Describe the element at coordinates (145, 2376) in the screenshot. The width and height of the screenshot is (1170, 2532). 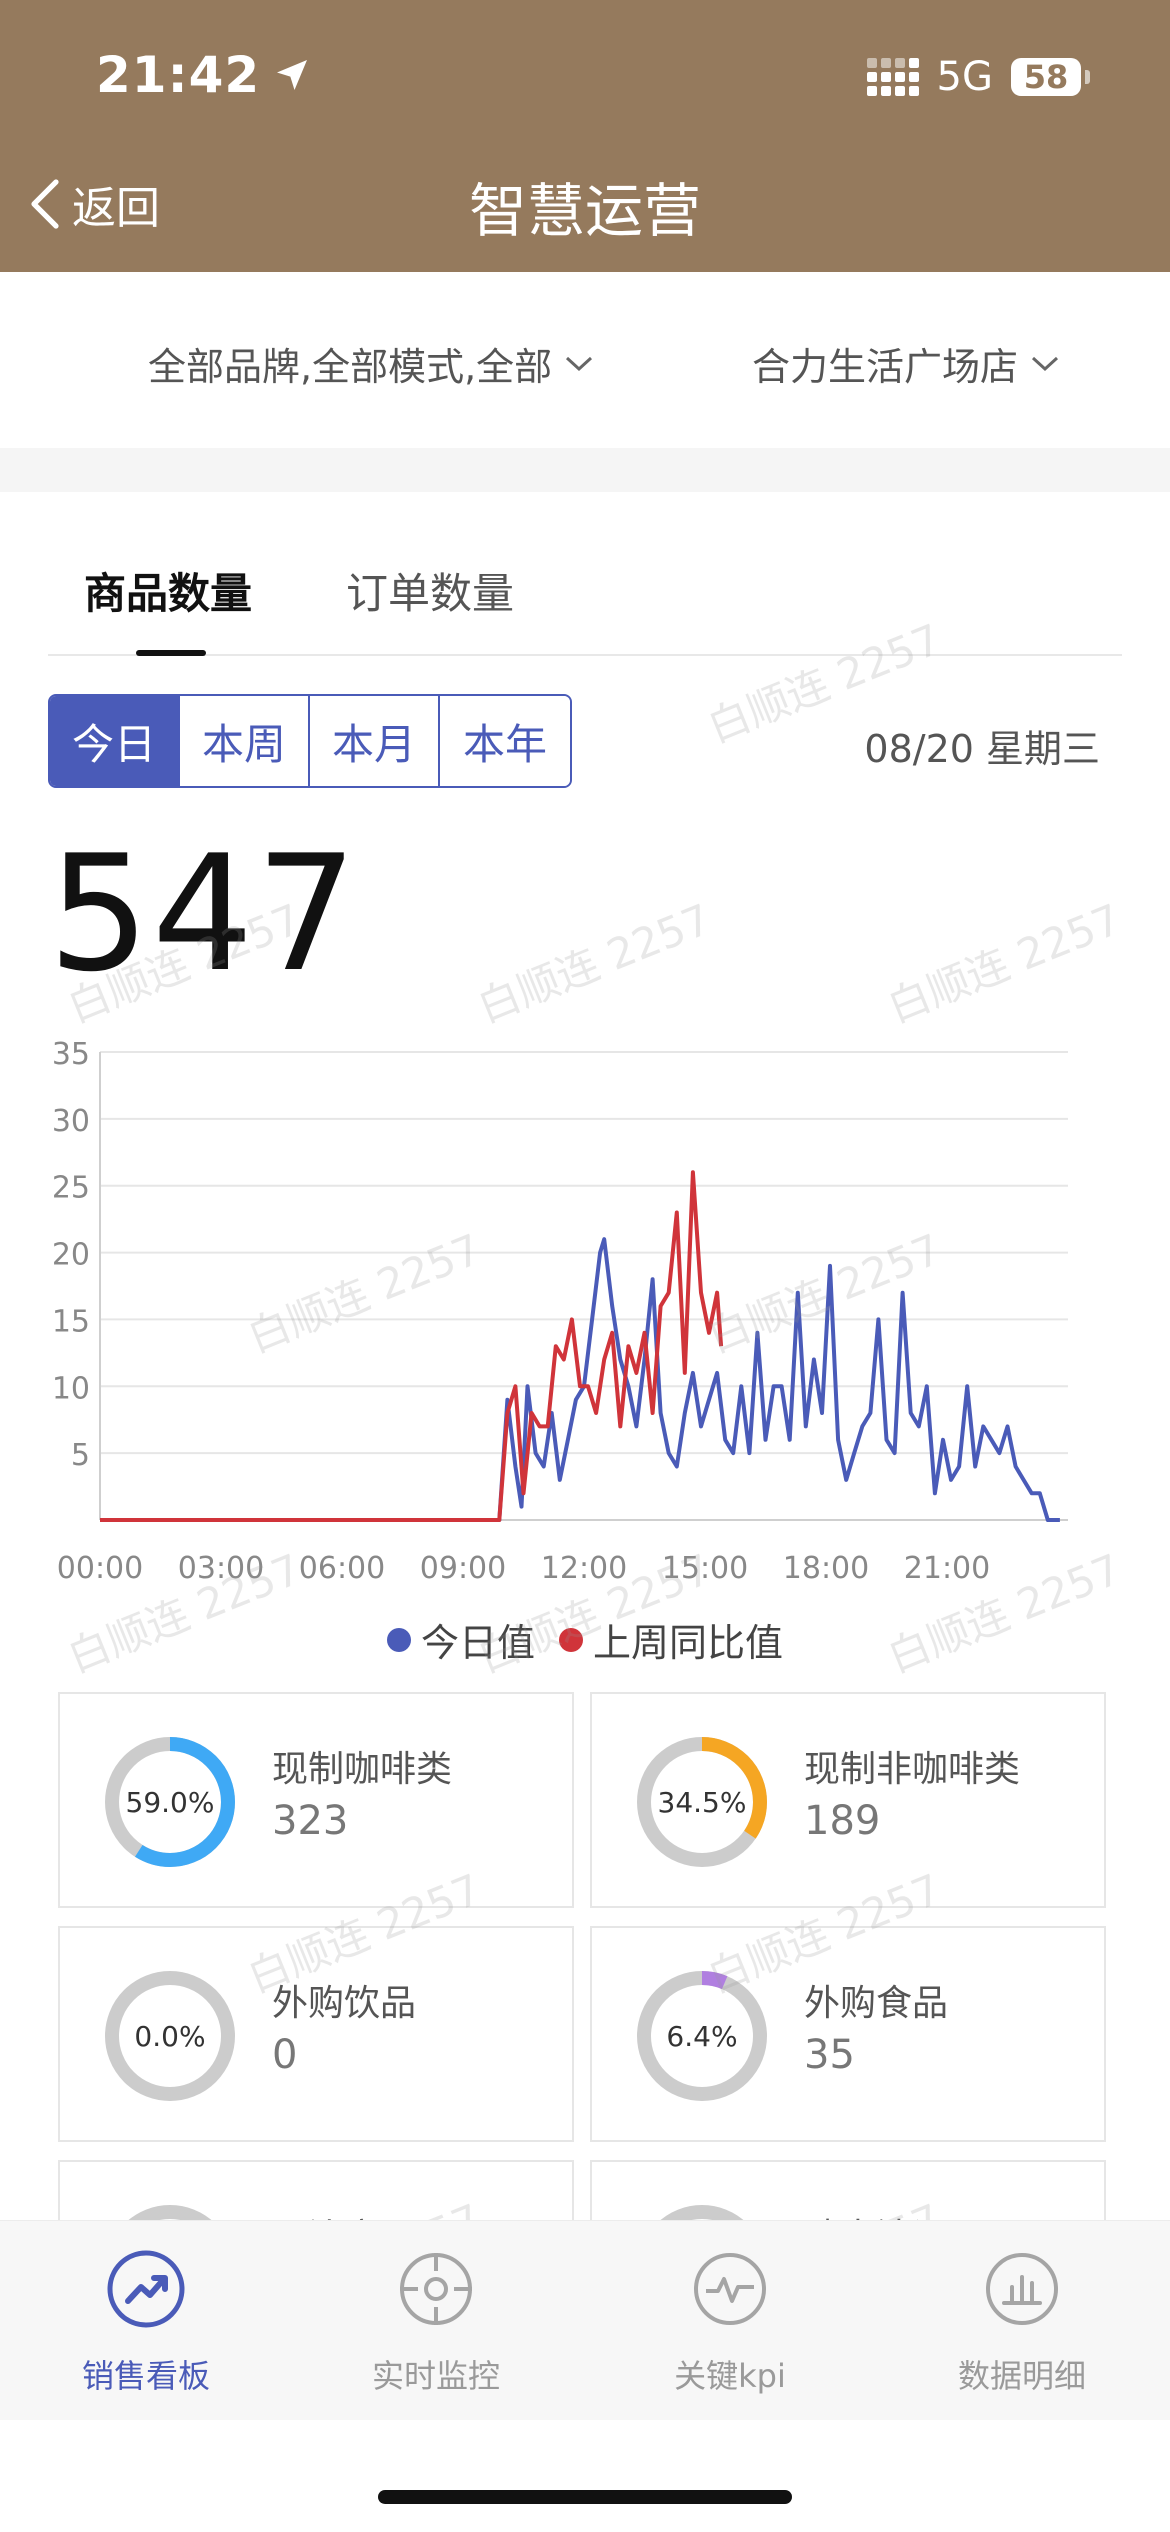
I see `nav-sales-board-label: 销售看板` at that location.